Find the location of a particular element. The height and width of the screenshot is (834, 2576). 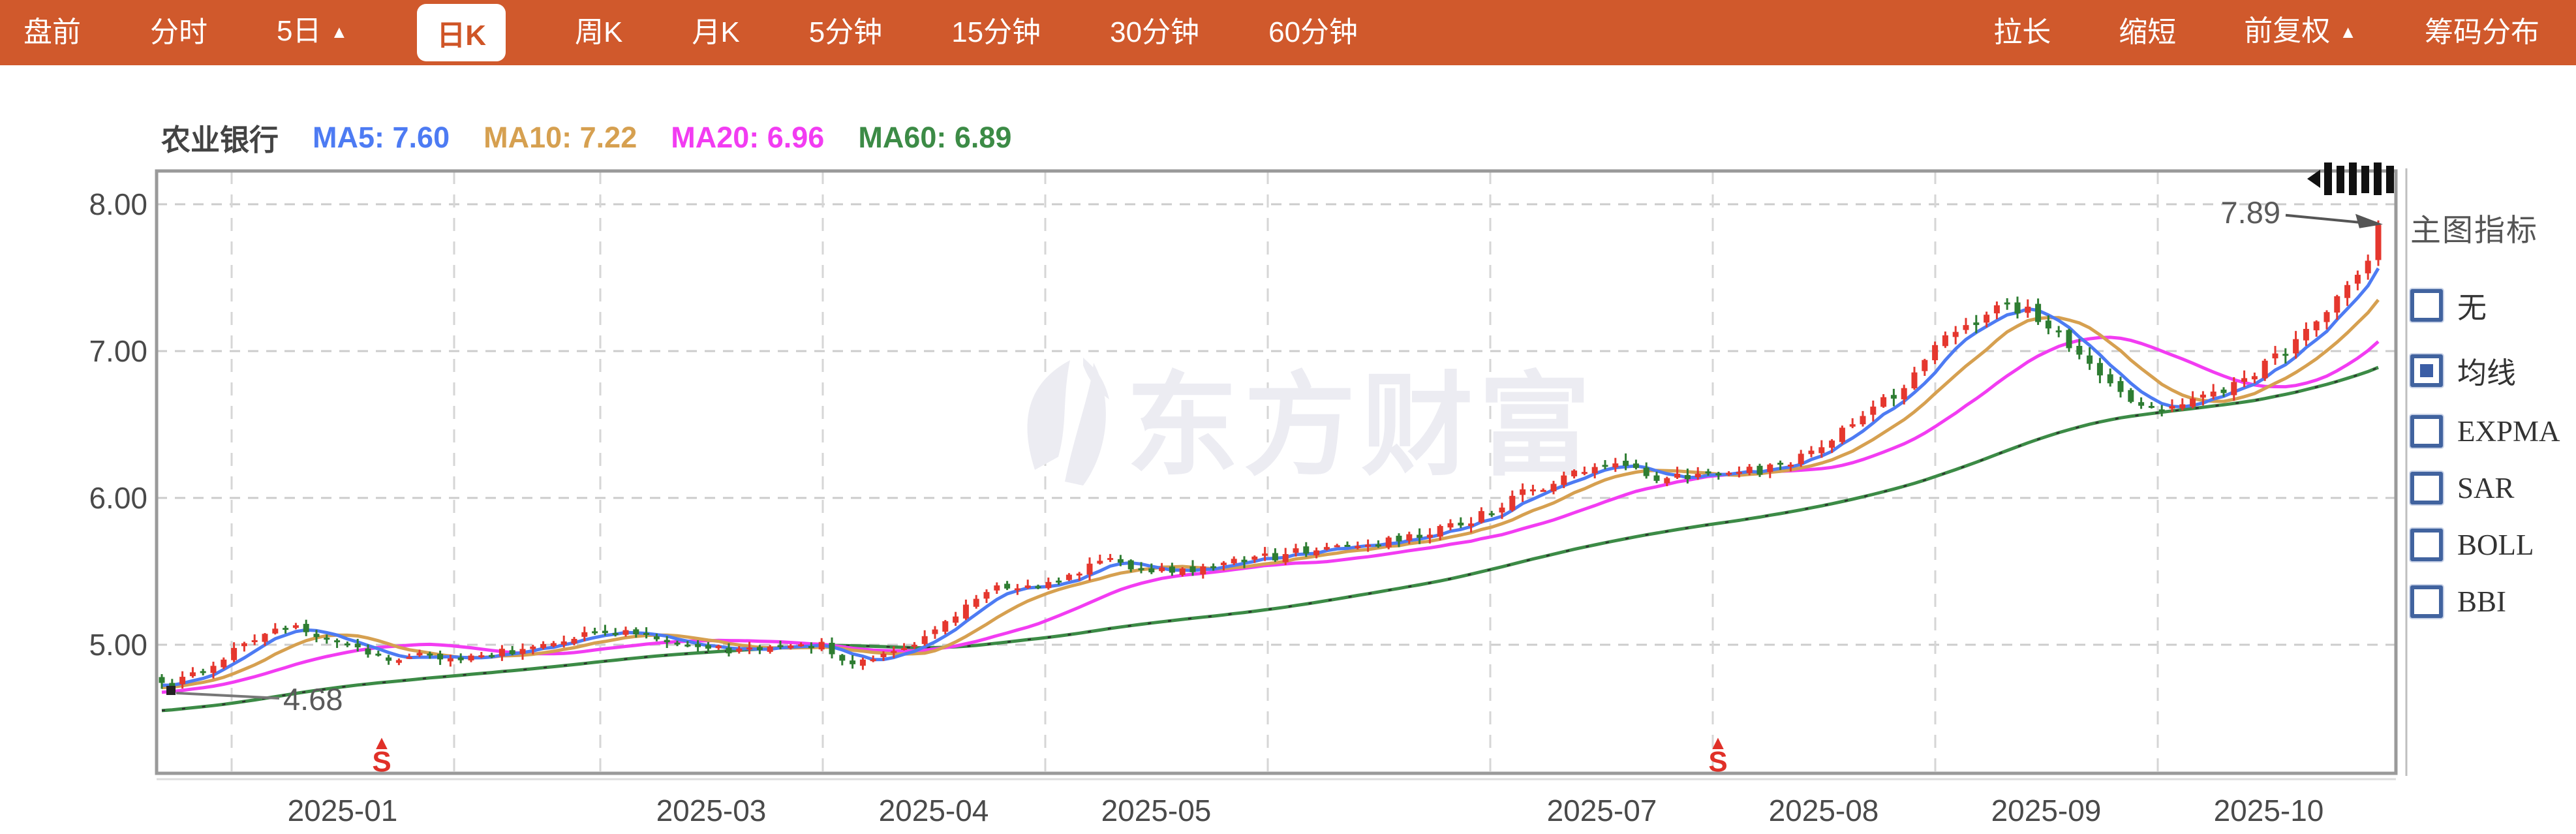

toolbar-item-left-3-selected: 日K is located at coordinates (462, 32).